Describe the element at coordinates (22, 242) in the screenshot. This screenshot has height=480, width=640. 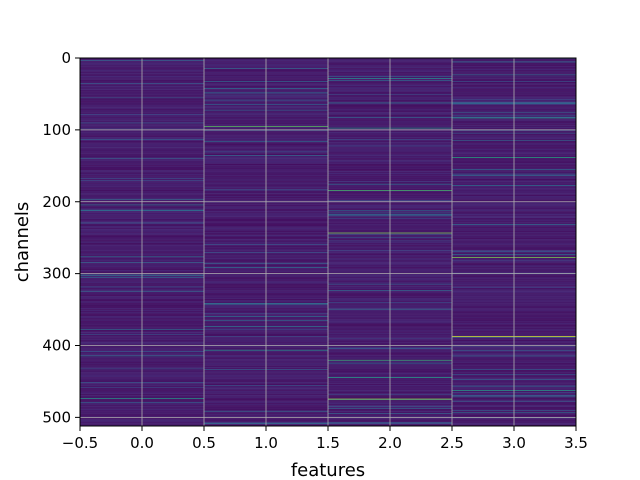
I see `y-axis-label: channels` at that location.